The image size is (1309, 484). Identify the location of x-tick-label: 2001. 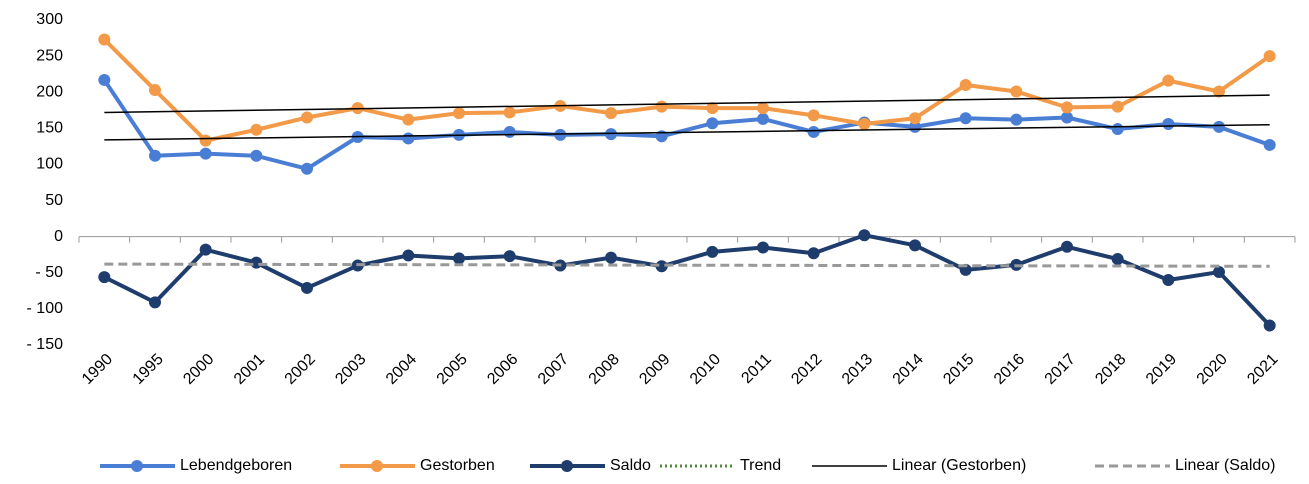
(249, 369).